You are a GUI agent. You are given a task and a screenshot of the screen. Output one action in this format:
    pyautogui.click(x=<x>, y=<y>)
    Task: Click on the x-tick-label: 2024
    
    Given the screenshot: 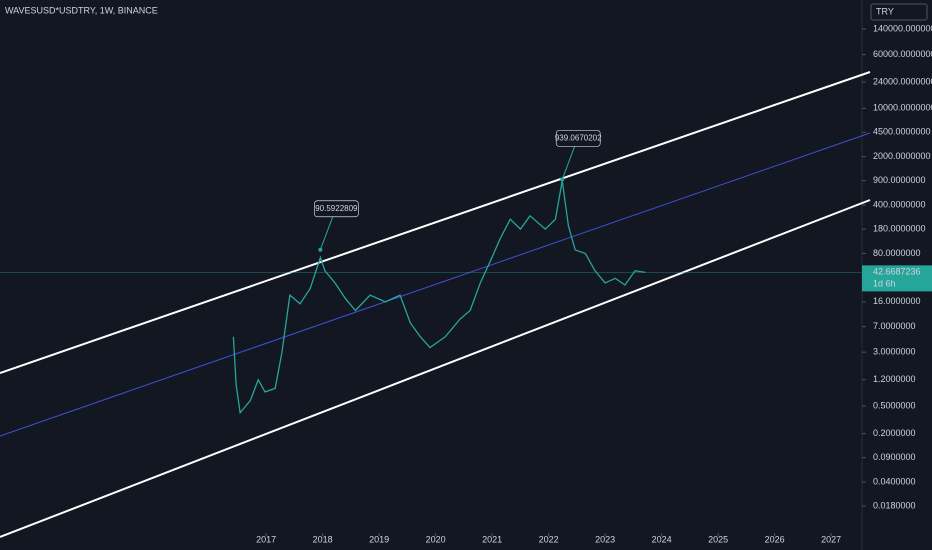 What is the action you would take?
    pyautogui.click(x=662, y=539)
    